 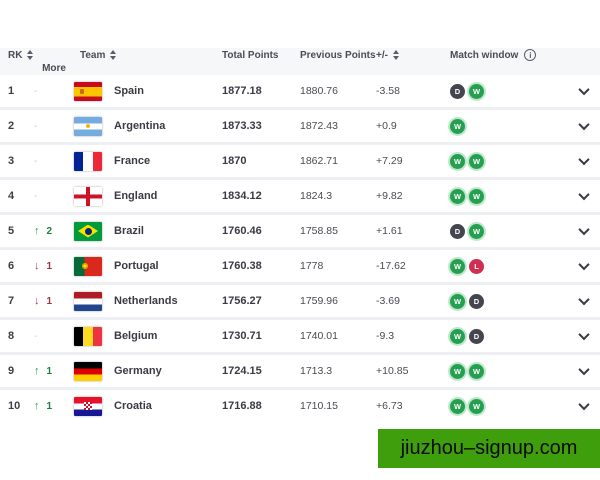 What do you see at coordinates (88, 336) in the screenshot?
I see `flag-belgium` at bounding box center [88, 336].